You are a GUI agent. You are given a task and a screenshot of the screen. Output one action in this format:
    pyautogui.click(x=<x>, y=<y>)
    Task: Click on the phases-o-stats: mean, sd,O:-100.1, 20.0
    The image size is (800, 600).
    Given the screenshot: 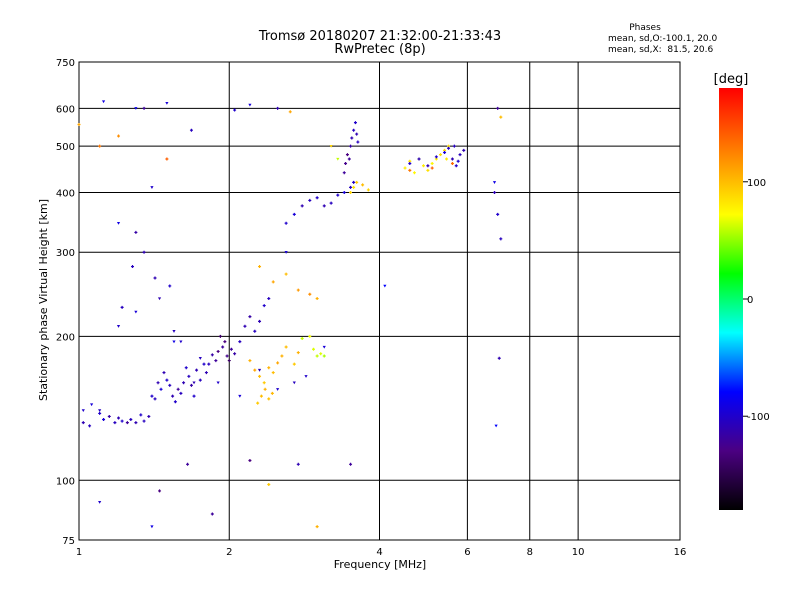 What is the action you would take?
    pyautogui.click(x=663, y=39)
    